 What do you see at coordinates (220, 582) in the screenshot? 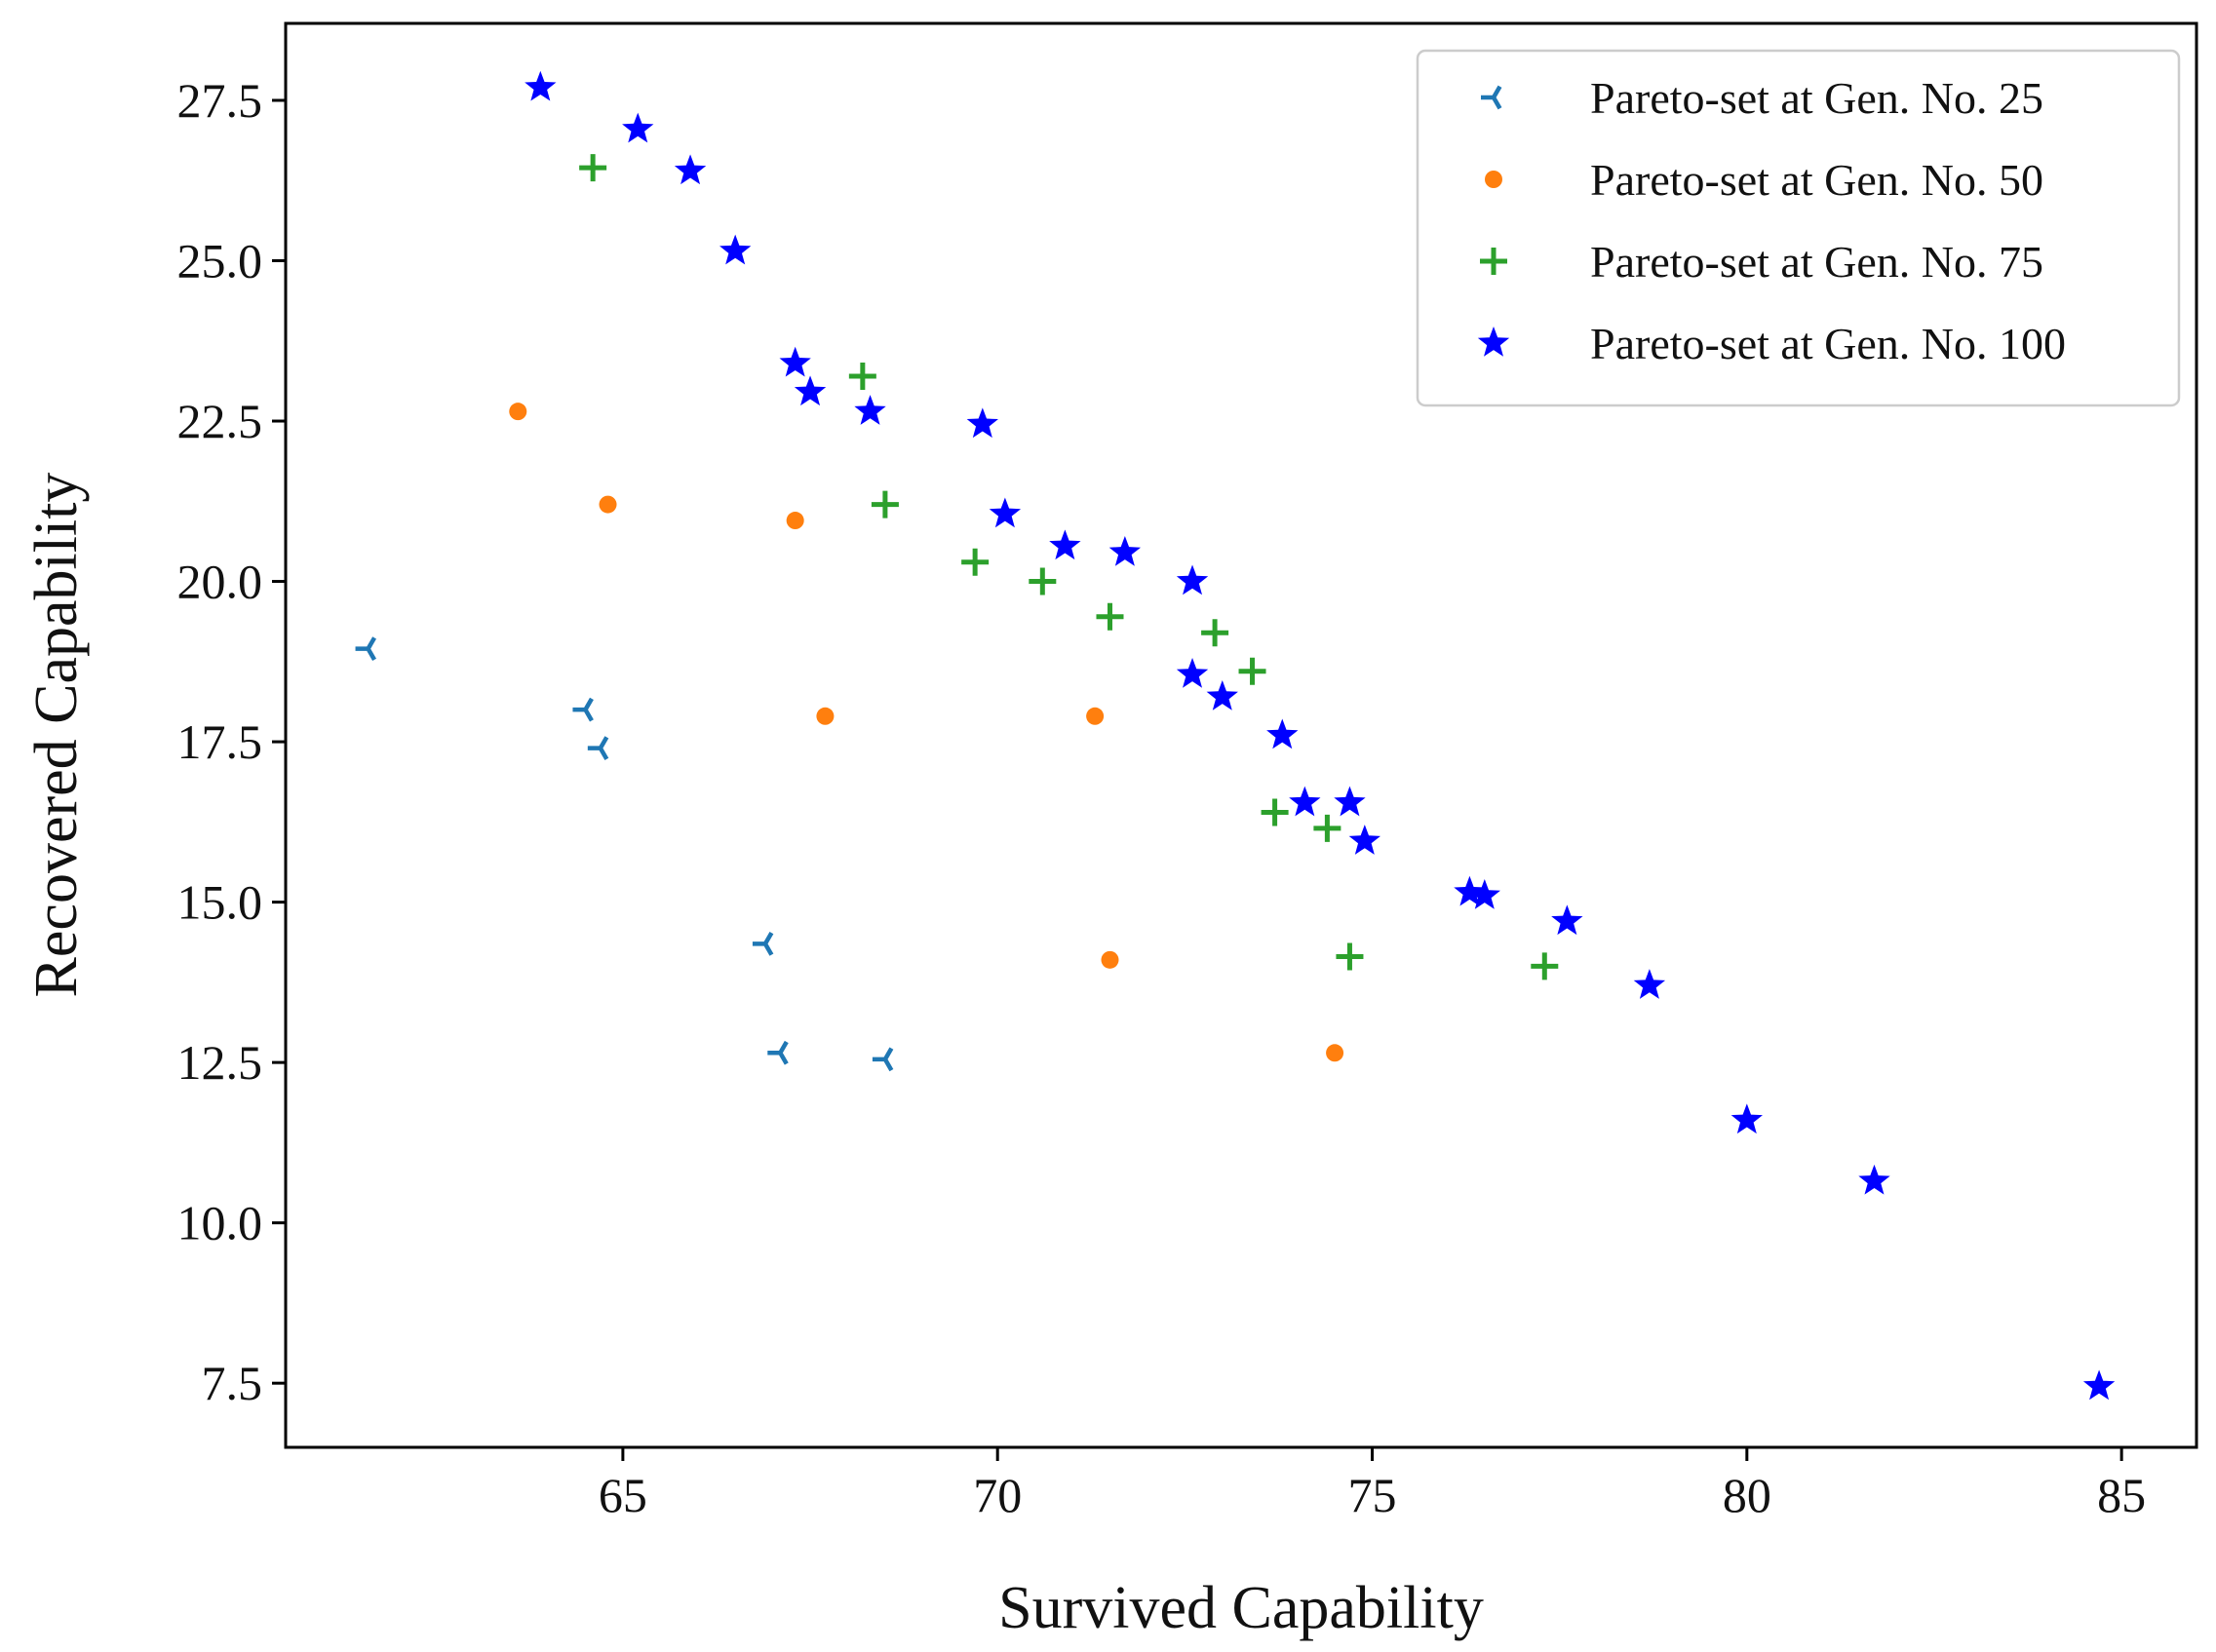
I see `y-tick-label: 20.0` at bounding box center [220, 582].